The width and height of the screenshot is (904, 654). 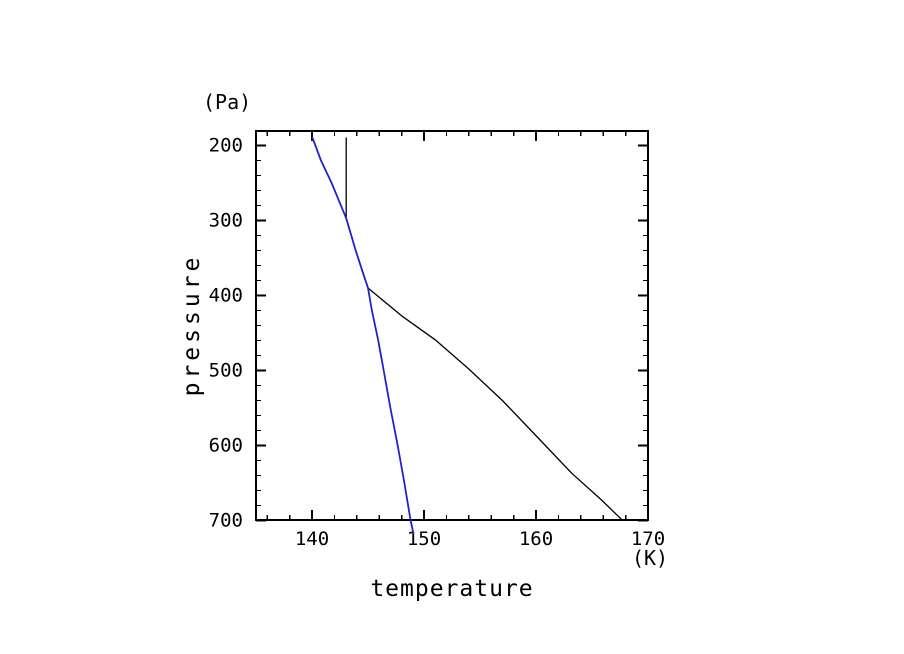 What do you see at coordinates (424, 539) in the screenshot?
I see `x-tick-label: 150` at bounding box center [424, 539].